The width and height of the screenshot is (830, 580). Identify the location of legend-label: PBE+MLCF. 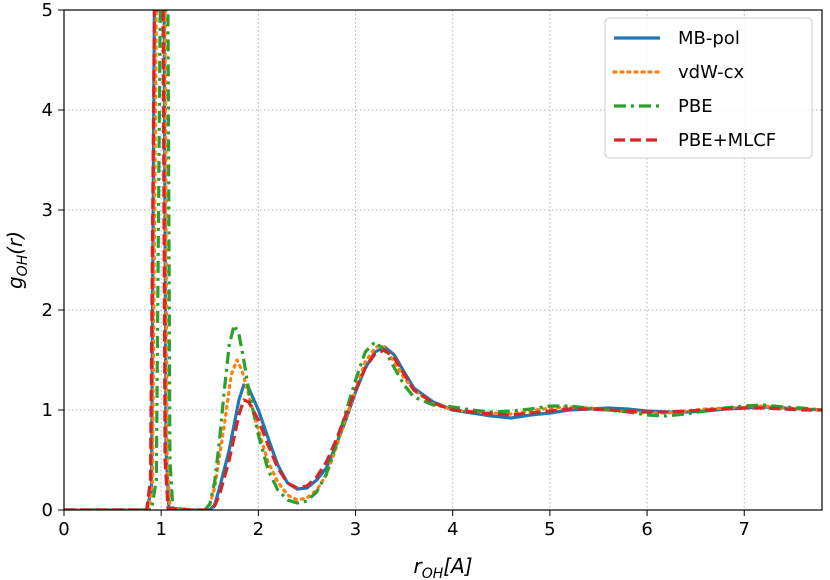
(727, 140).